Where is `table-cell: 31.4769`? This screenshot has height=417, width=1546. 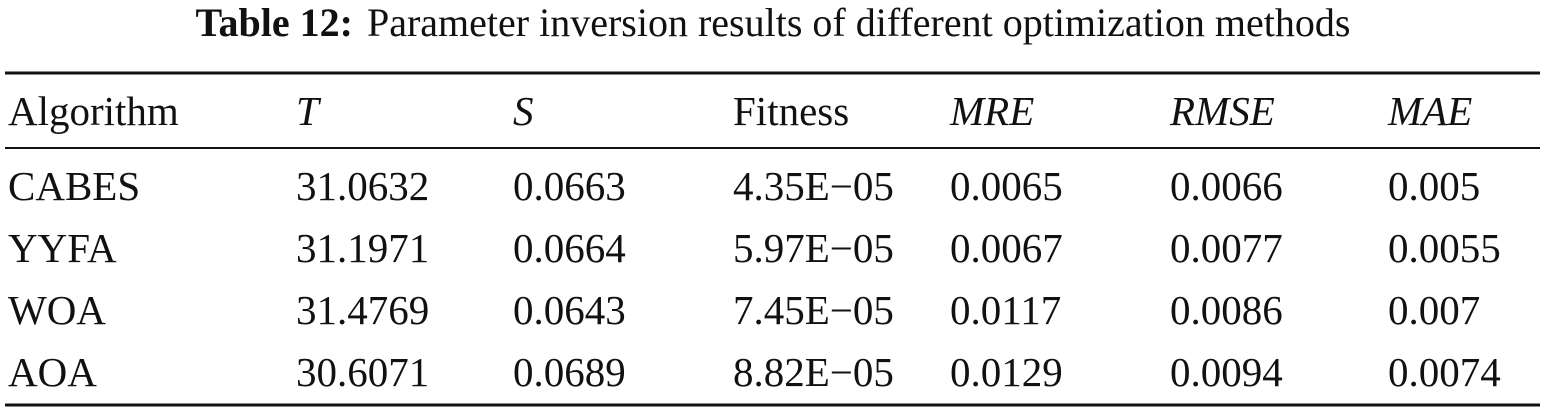
table-cell: 31.4769 is located at coordinates (362, 310).